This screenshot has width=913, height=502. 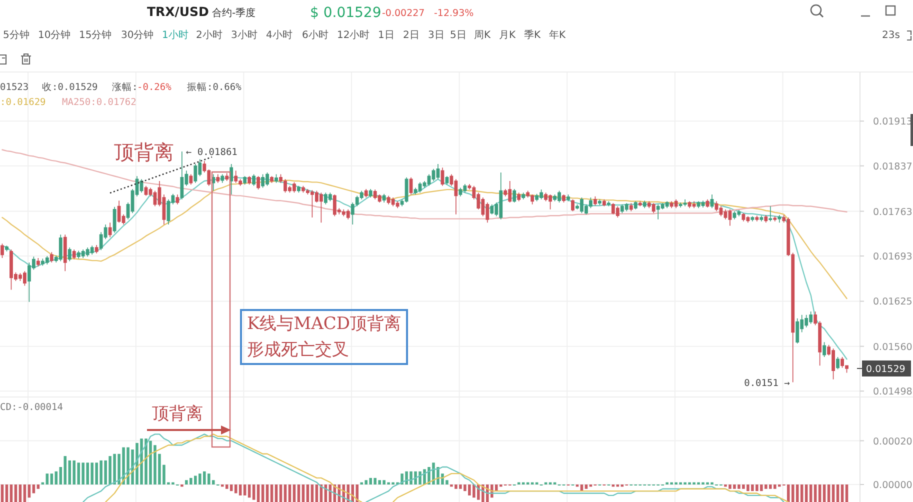 I want to click on text: 5分钟, so click(x=16, y=35).